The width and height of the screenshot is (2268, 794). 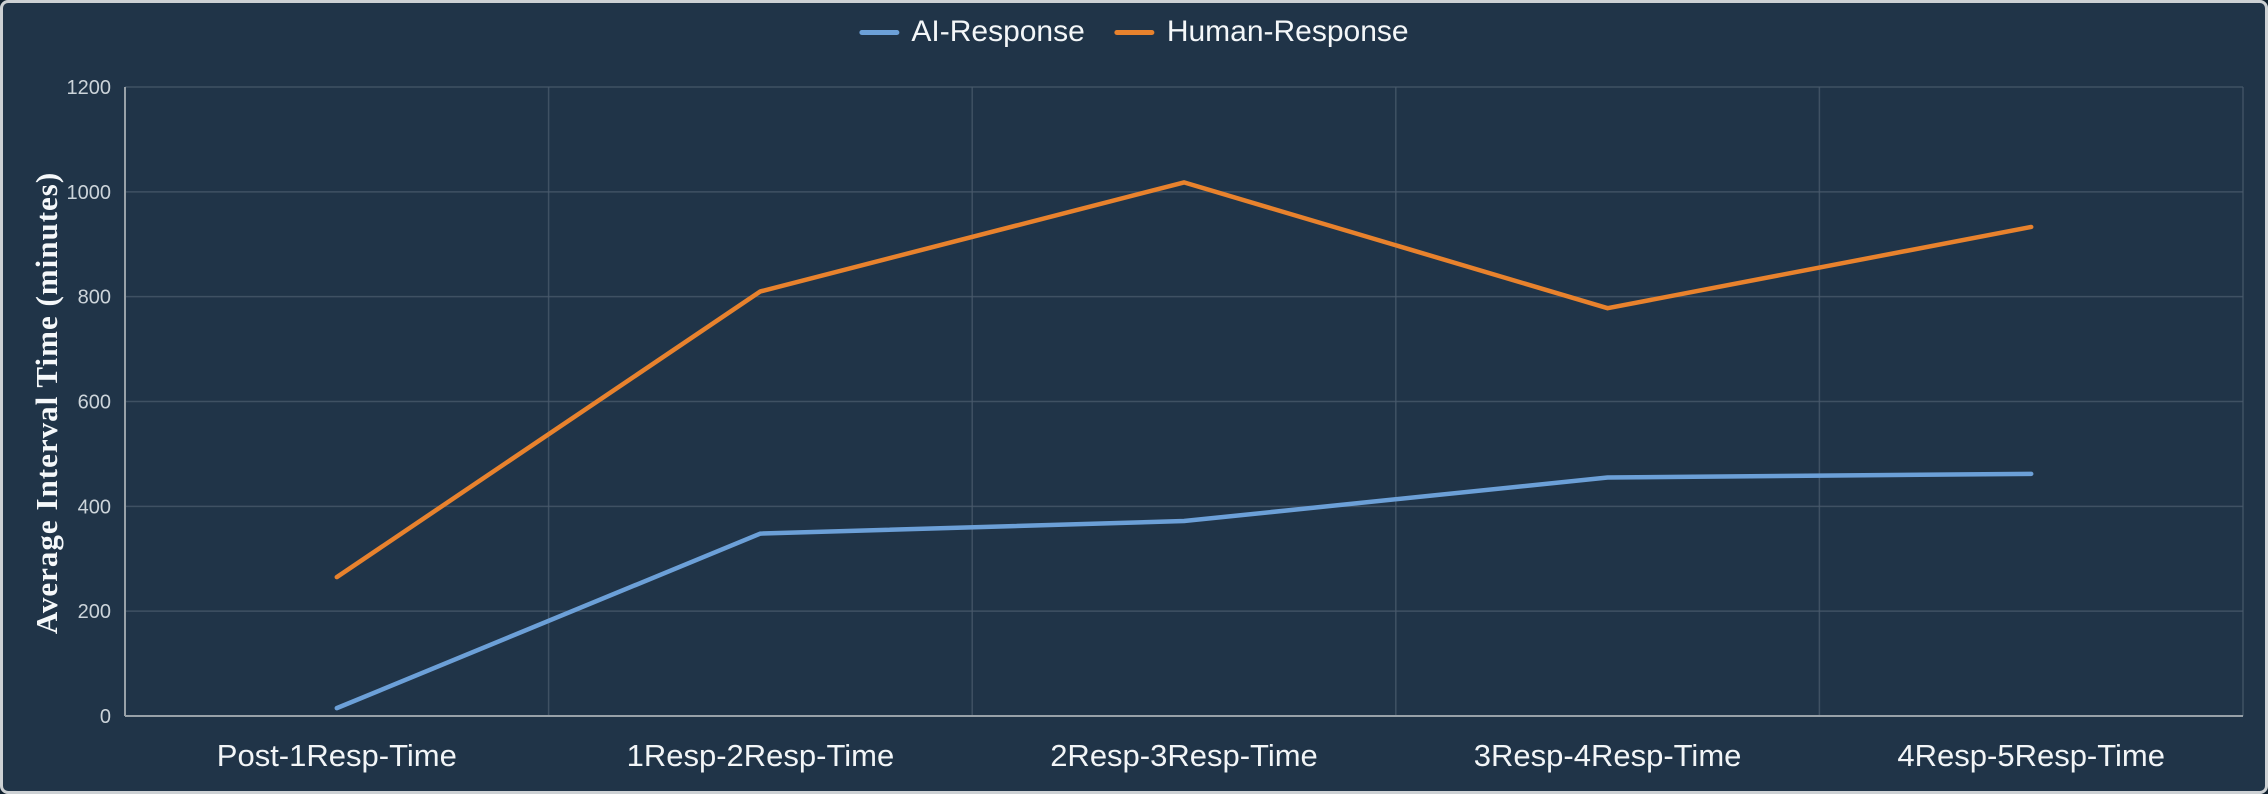 I want to click on x-tick-label: 3Resp-4Resp-Time, so click(x=1608, y=755).